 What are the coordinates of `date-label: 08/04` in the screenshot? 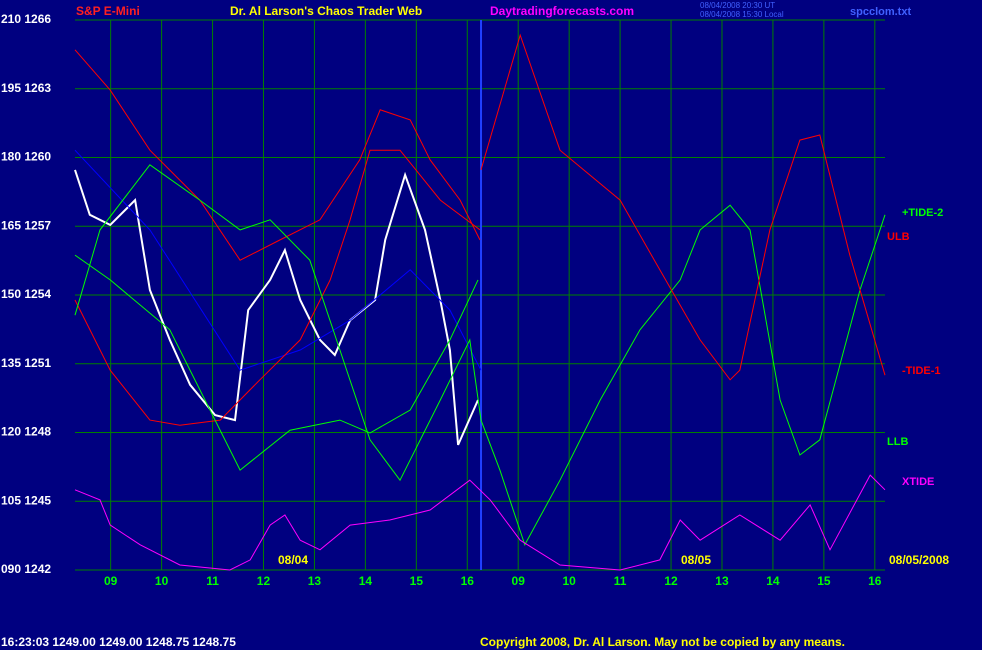 It's located at (293, 560).